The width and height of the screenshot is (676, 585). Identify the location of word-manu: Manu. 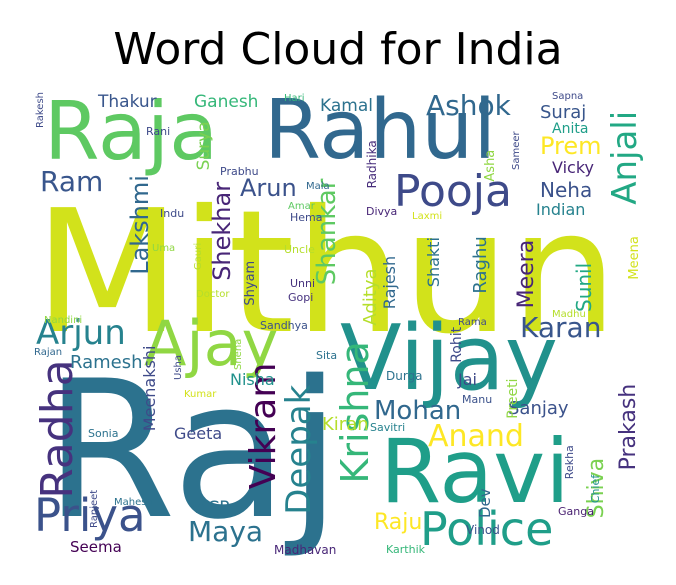
(477, 399).